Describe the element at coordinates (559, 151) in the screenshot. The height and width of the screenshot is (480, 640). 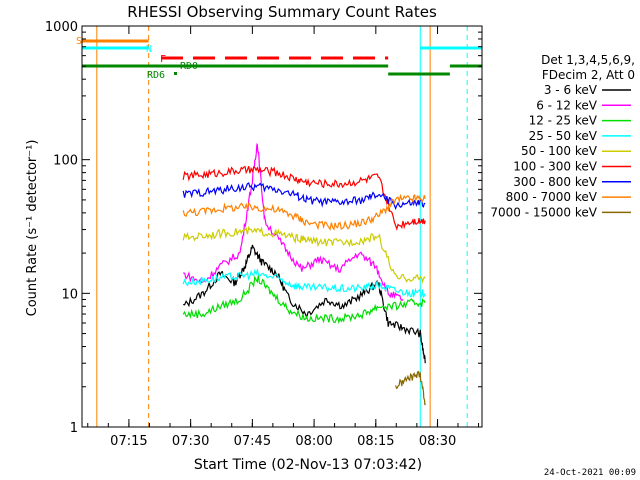
I see `legend-label: 50 - 100 keV` at that location.